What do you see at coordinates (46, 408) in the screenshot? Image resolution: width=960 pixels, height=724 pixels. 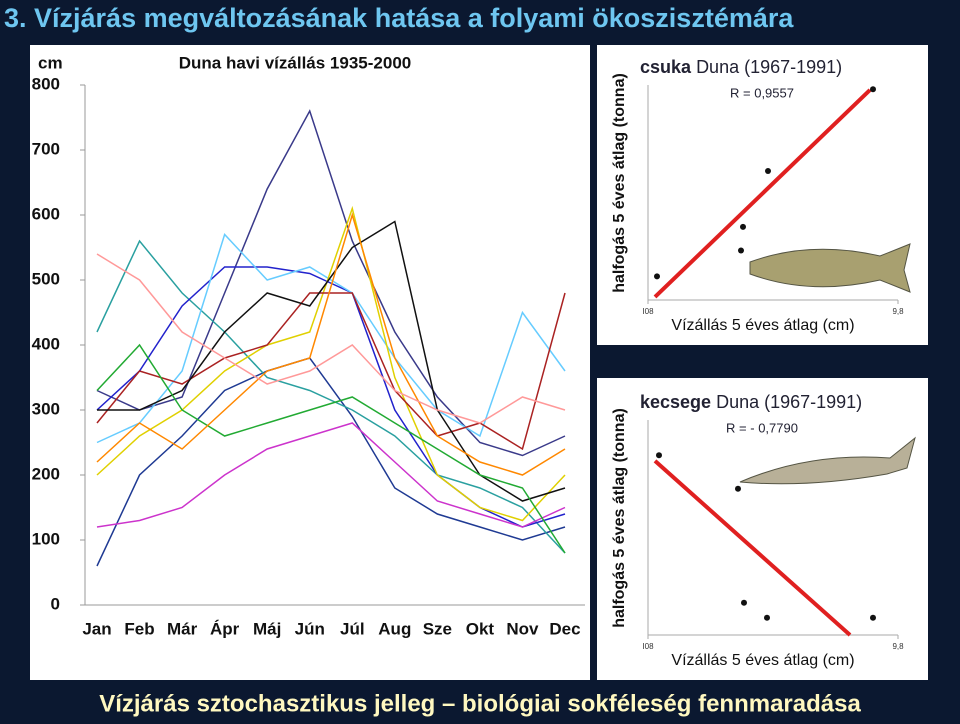 I see `y-tick-label: 300` at bounding box center [46, 408].